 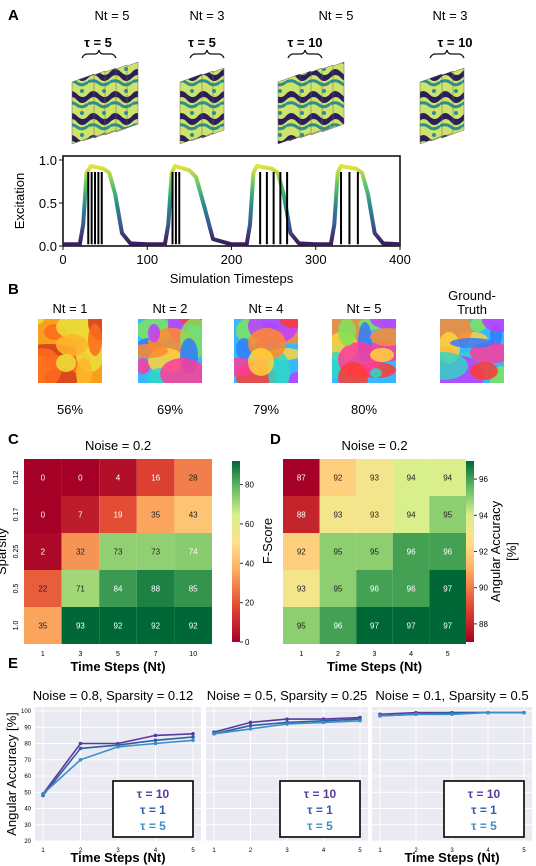 I want to click on heatmap-cell-value: 73, so click(x=155, y=552).